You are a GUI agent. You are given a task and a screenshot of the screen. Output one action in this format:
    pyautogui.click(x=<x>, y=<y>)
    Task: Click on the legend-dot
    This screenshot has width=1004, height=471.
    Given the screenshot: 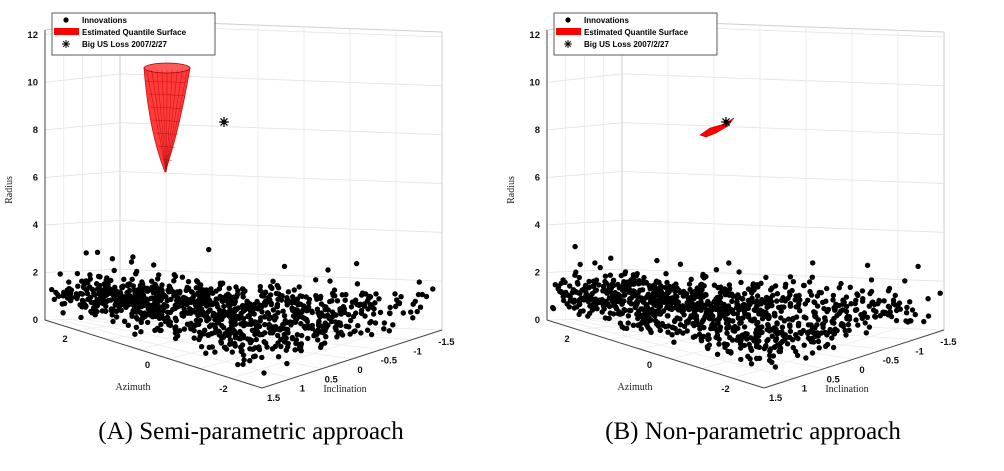 What is the action you would take?
    pyautogui.click(x=66, y=20)
    